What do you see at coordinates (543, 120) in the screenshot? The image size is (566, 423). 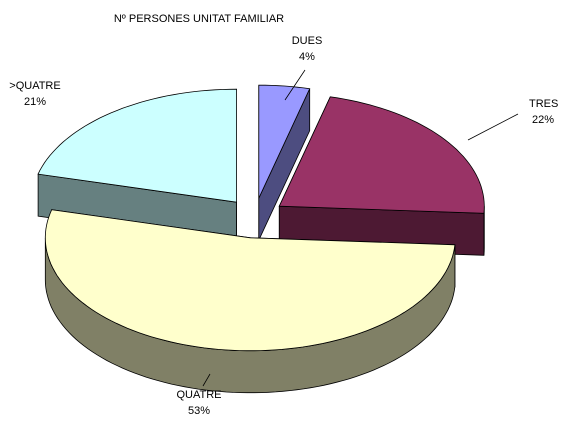 I see `slice-value-label: 22%` at bounding box center [543, 120].